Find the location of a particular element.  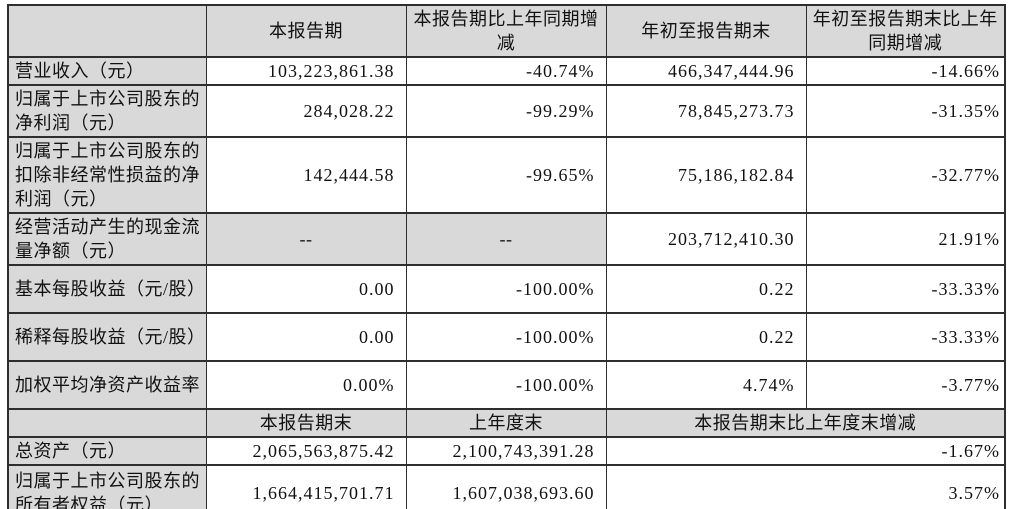

header-row-yearend: 本报告期末 上年度末 本报告期末比上年度末增减 is located at coordinates (506, 423).